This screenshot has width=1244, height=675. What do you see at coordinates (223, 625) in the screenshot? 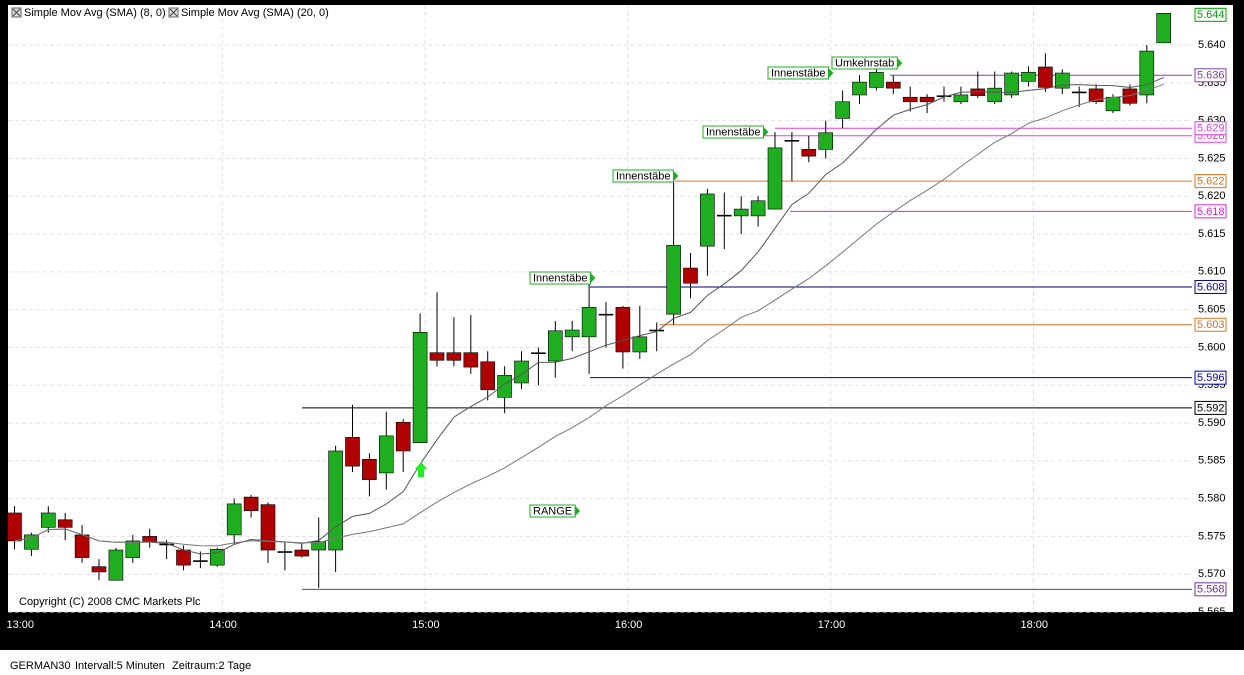
I see `x-tick-label: 14:00` at bounding box center [223, 625].